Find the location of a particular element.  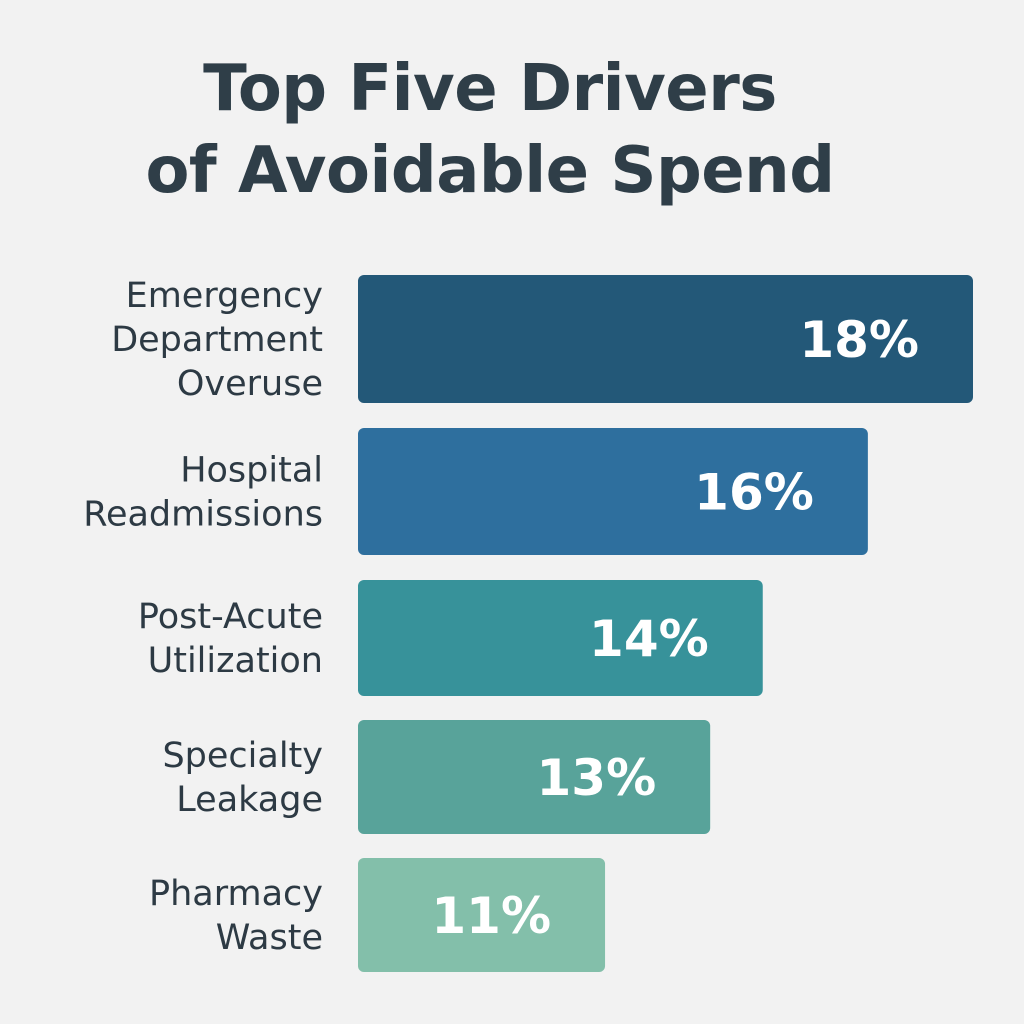

data-label: 16% is located at coordinates (754, 493).